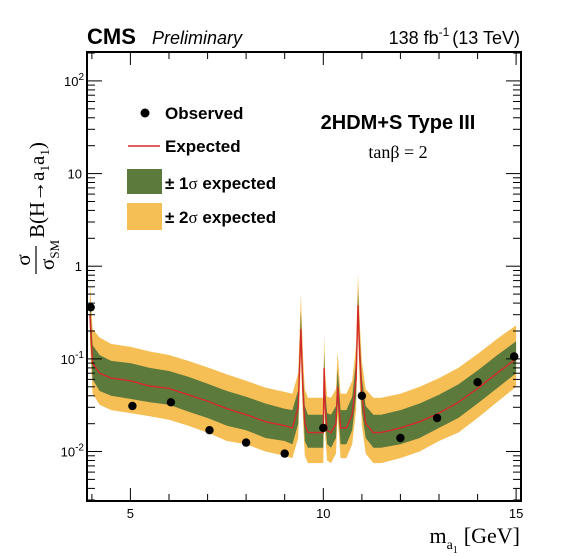 The width and height of the screenshot is (580, 556). I want to click on x-tick-label: 10, so click(323, 513).